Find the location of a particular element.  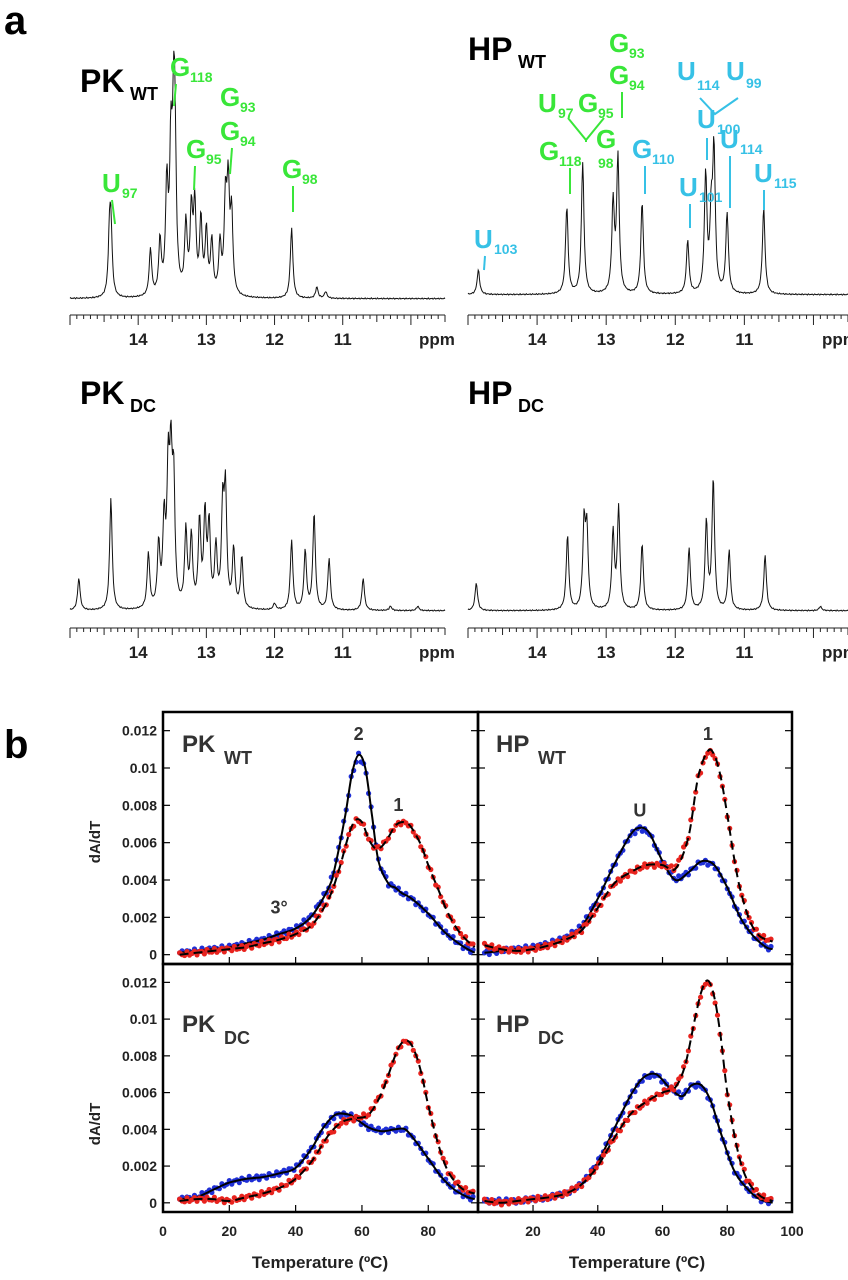

x-tick-label: 0 is located at coordinates (163, 1231).